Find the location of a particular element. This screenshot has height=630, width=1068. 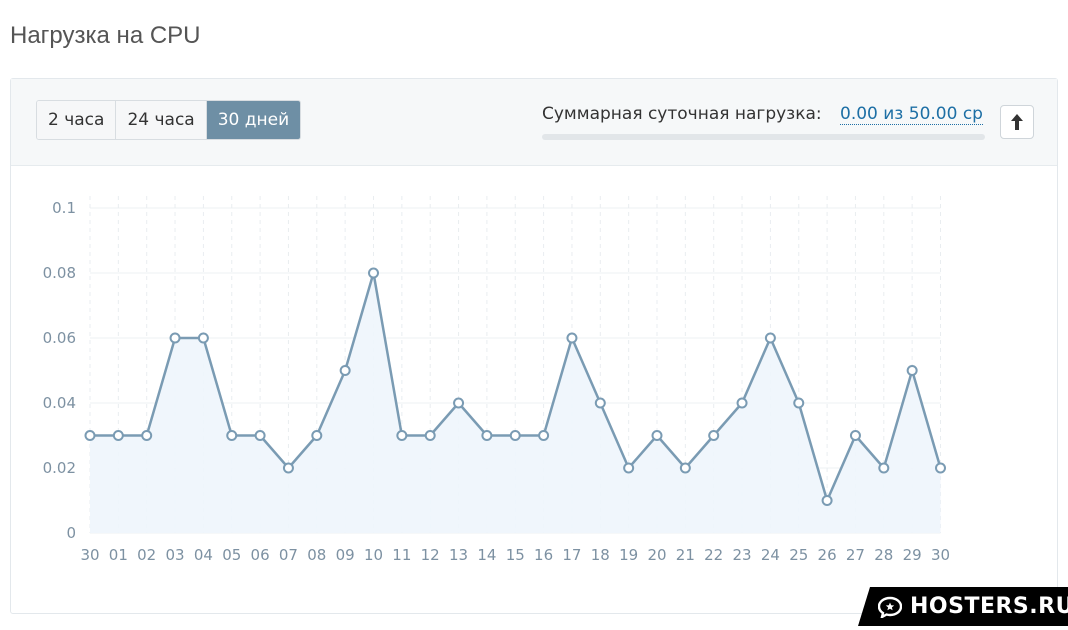

range-30d-button: 30 дней is located at coordinates (253, 120).